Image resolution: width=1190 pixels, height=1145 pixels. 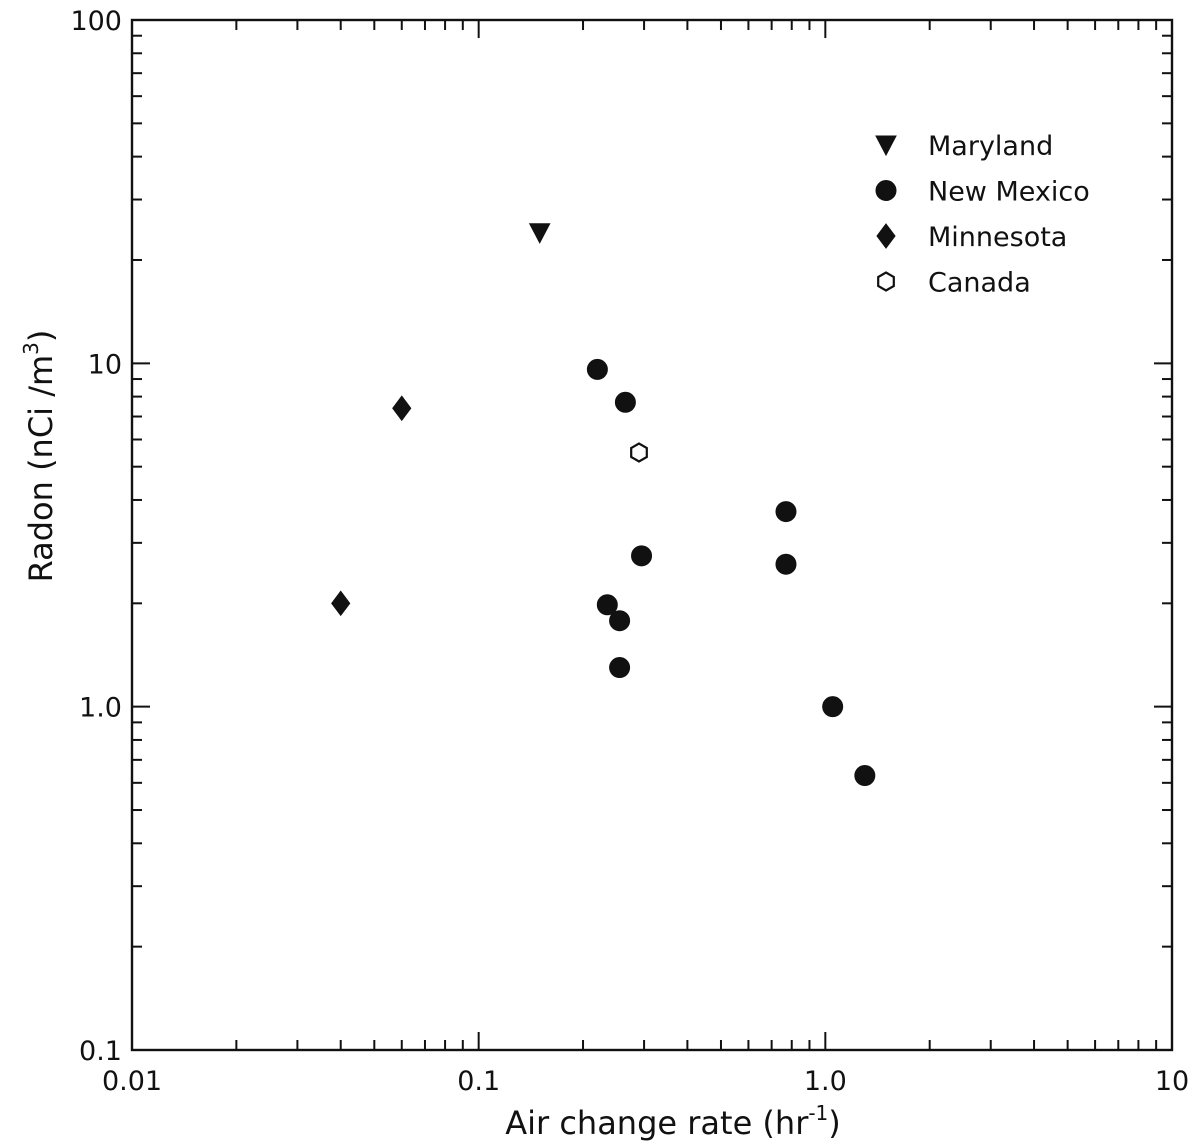 What do you see at coordinates (478, 1081) in the screenshot?
I see `x-tick-label: 0.1` at bounding box center [478, 1081].